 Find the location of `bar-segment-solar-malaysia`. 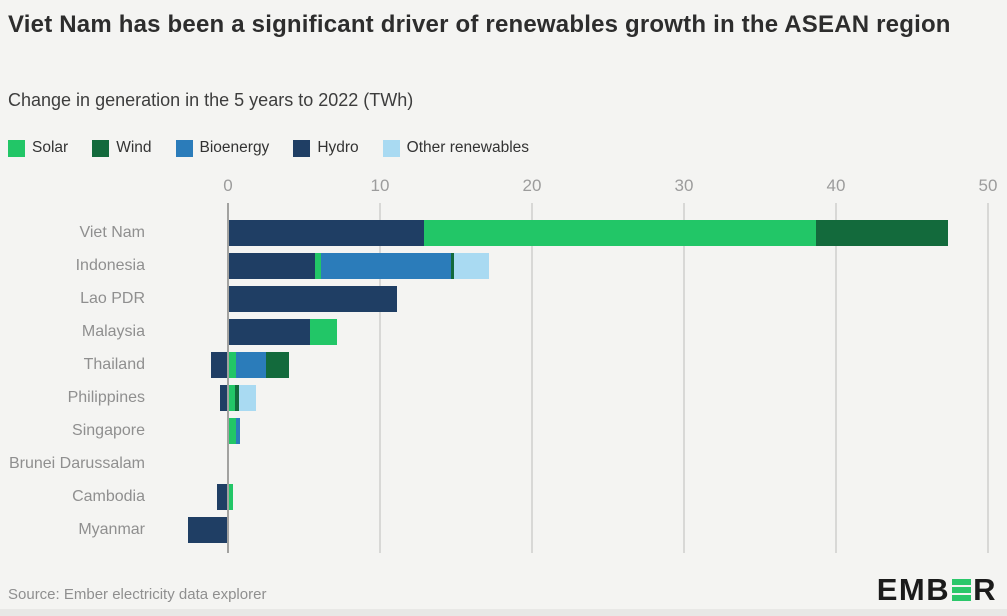

bar-segment-solar-malaysia is located at coordinates (324, 332).